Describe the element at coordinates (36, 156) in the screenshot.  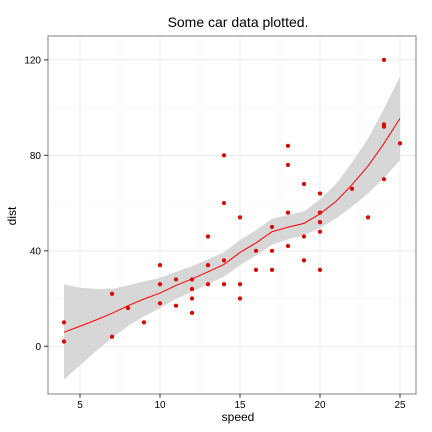
I see `y-tick-label: 80` at that location.